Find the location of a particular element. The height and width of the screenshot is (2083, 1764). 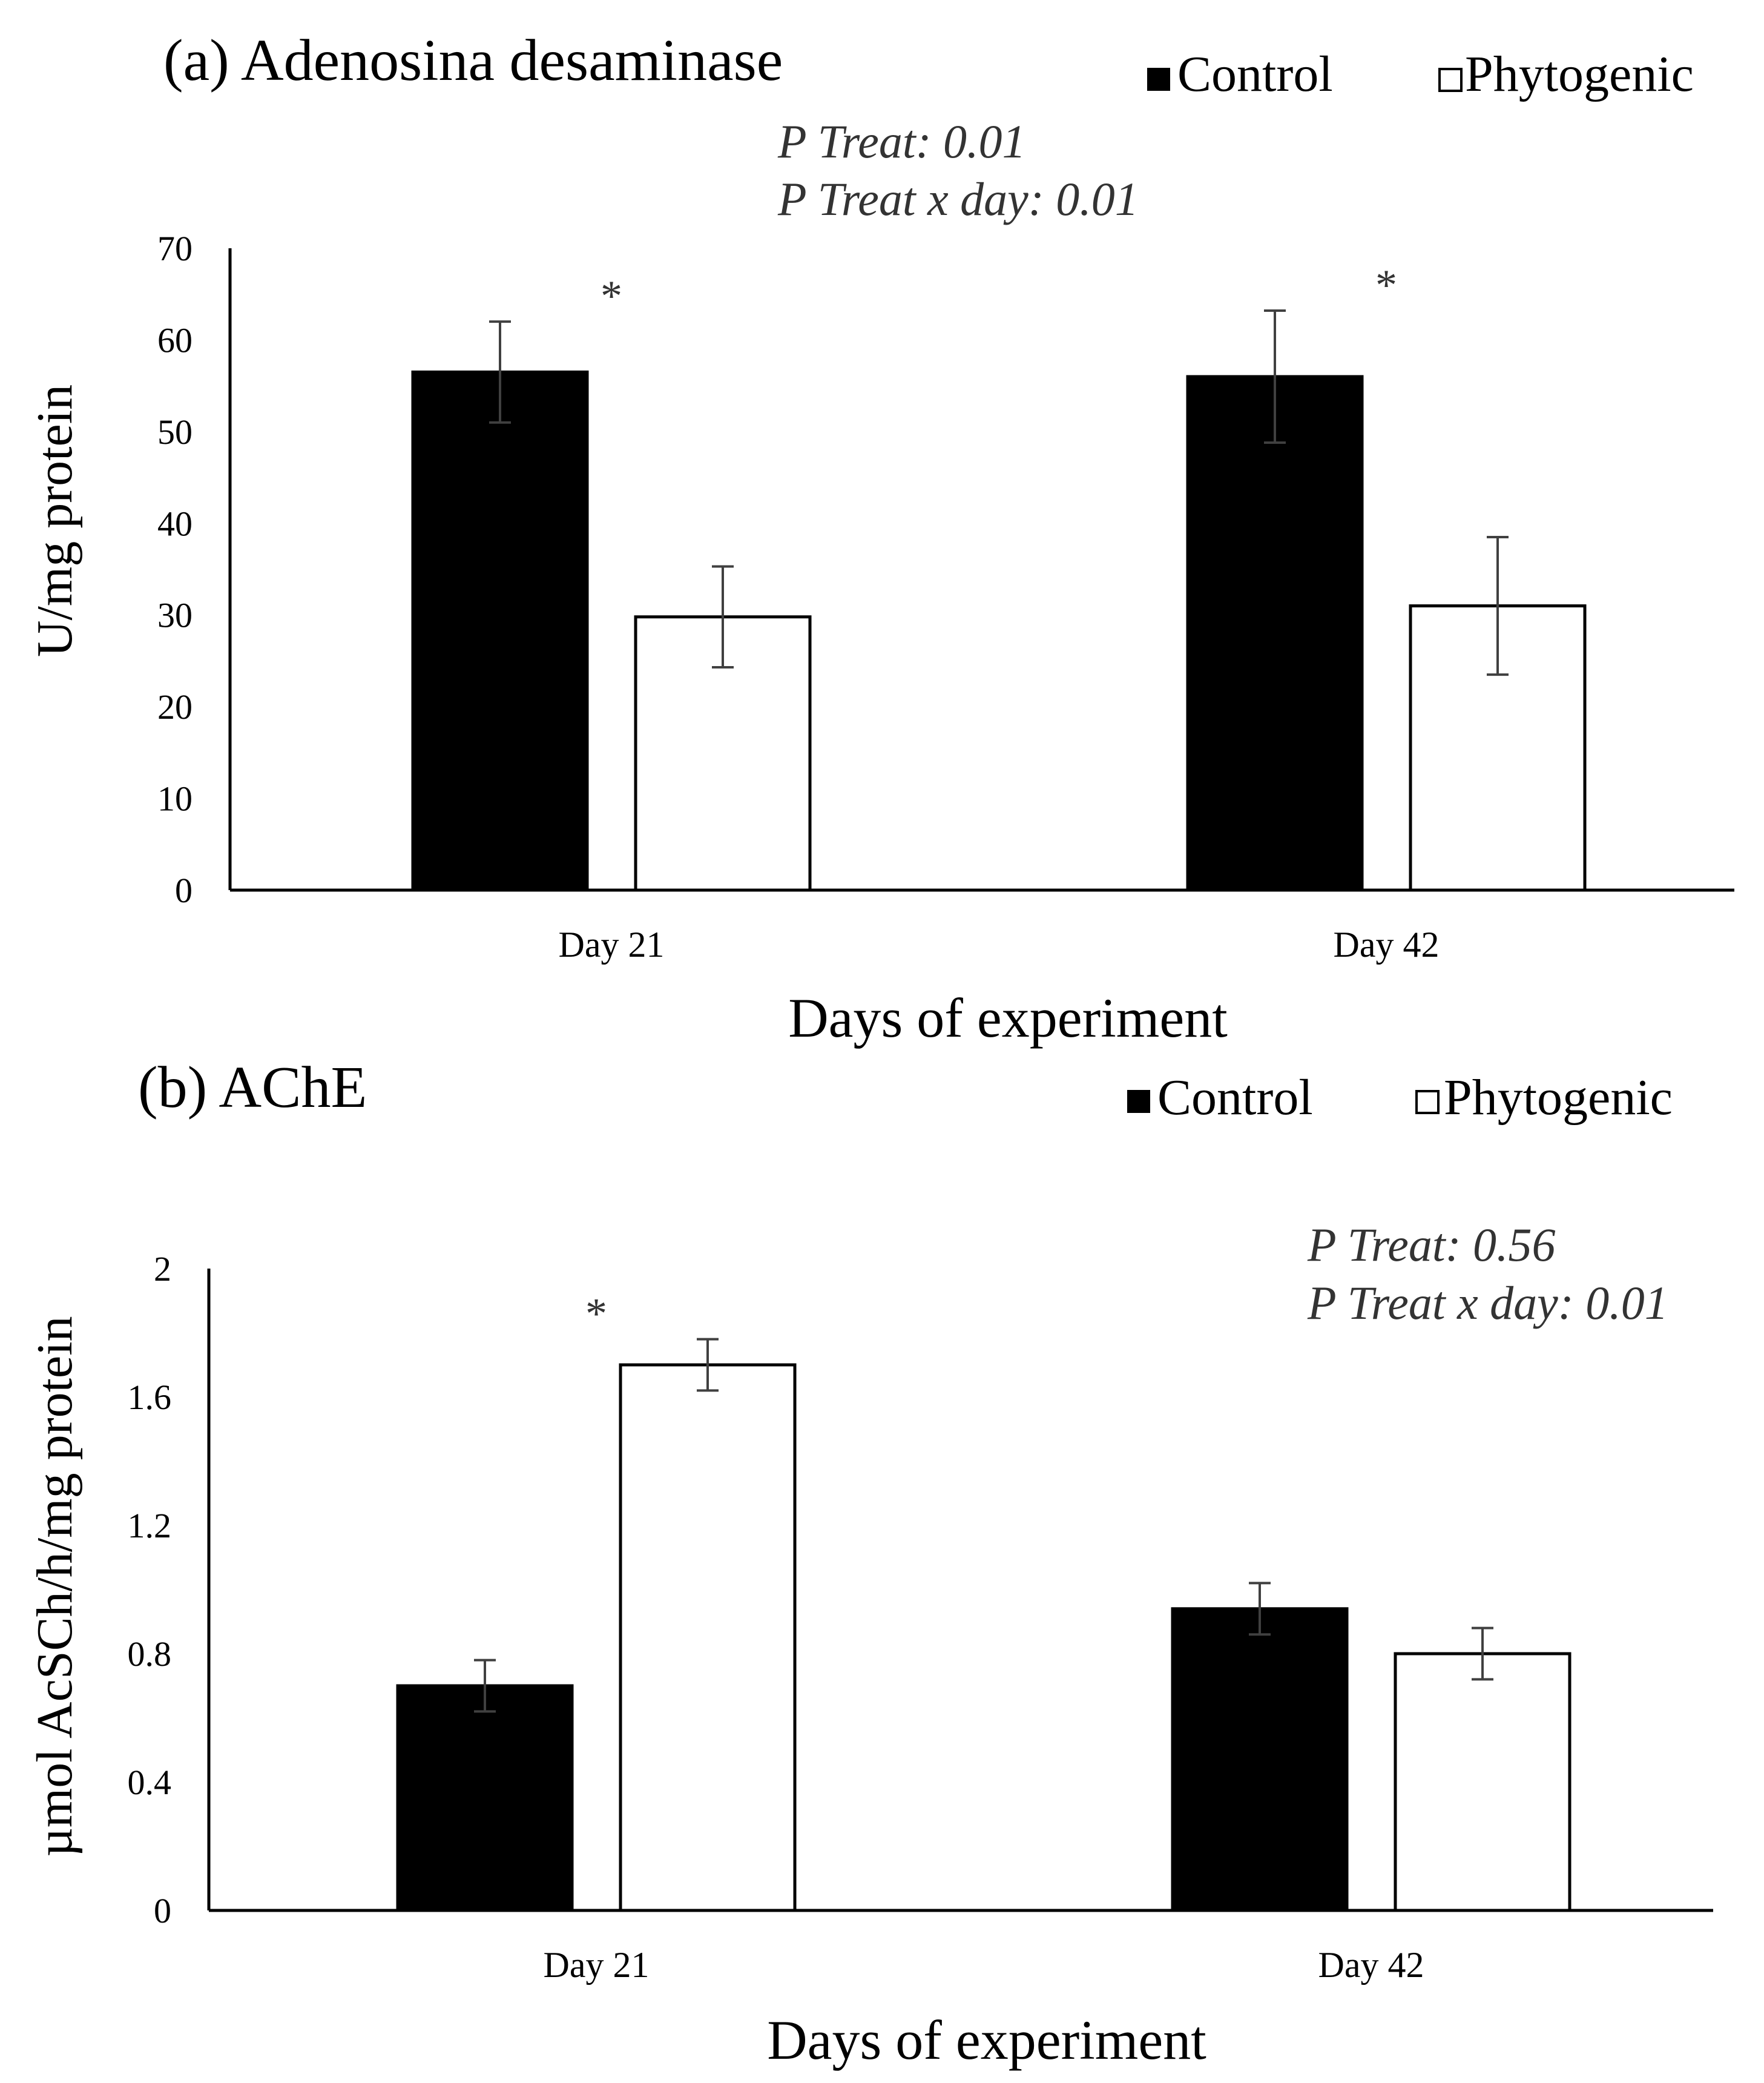

stats-annotation-treat: P Treat: 0.56 is located at coordinates (1432, 1244).